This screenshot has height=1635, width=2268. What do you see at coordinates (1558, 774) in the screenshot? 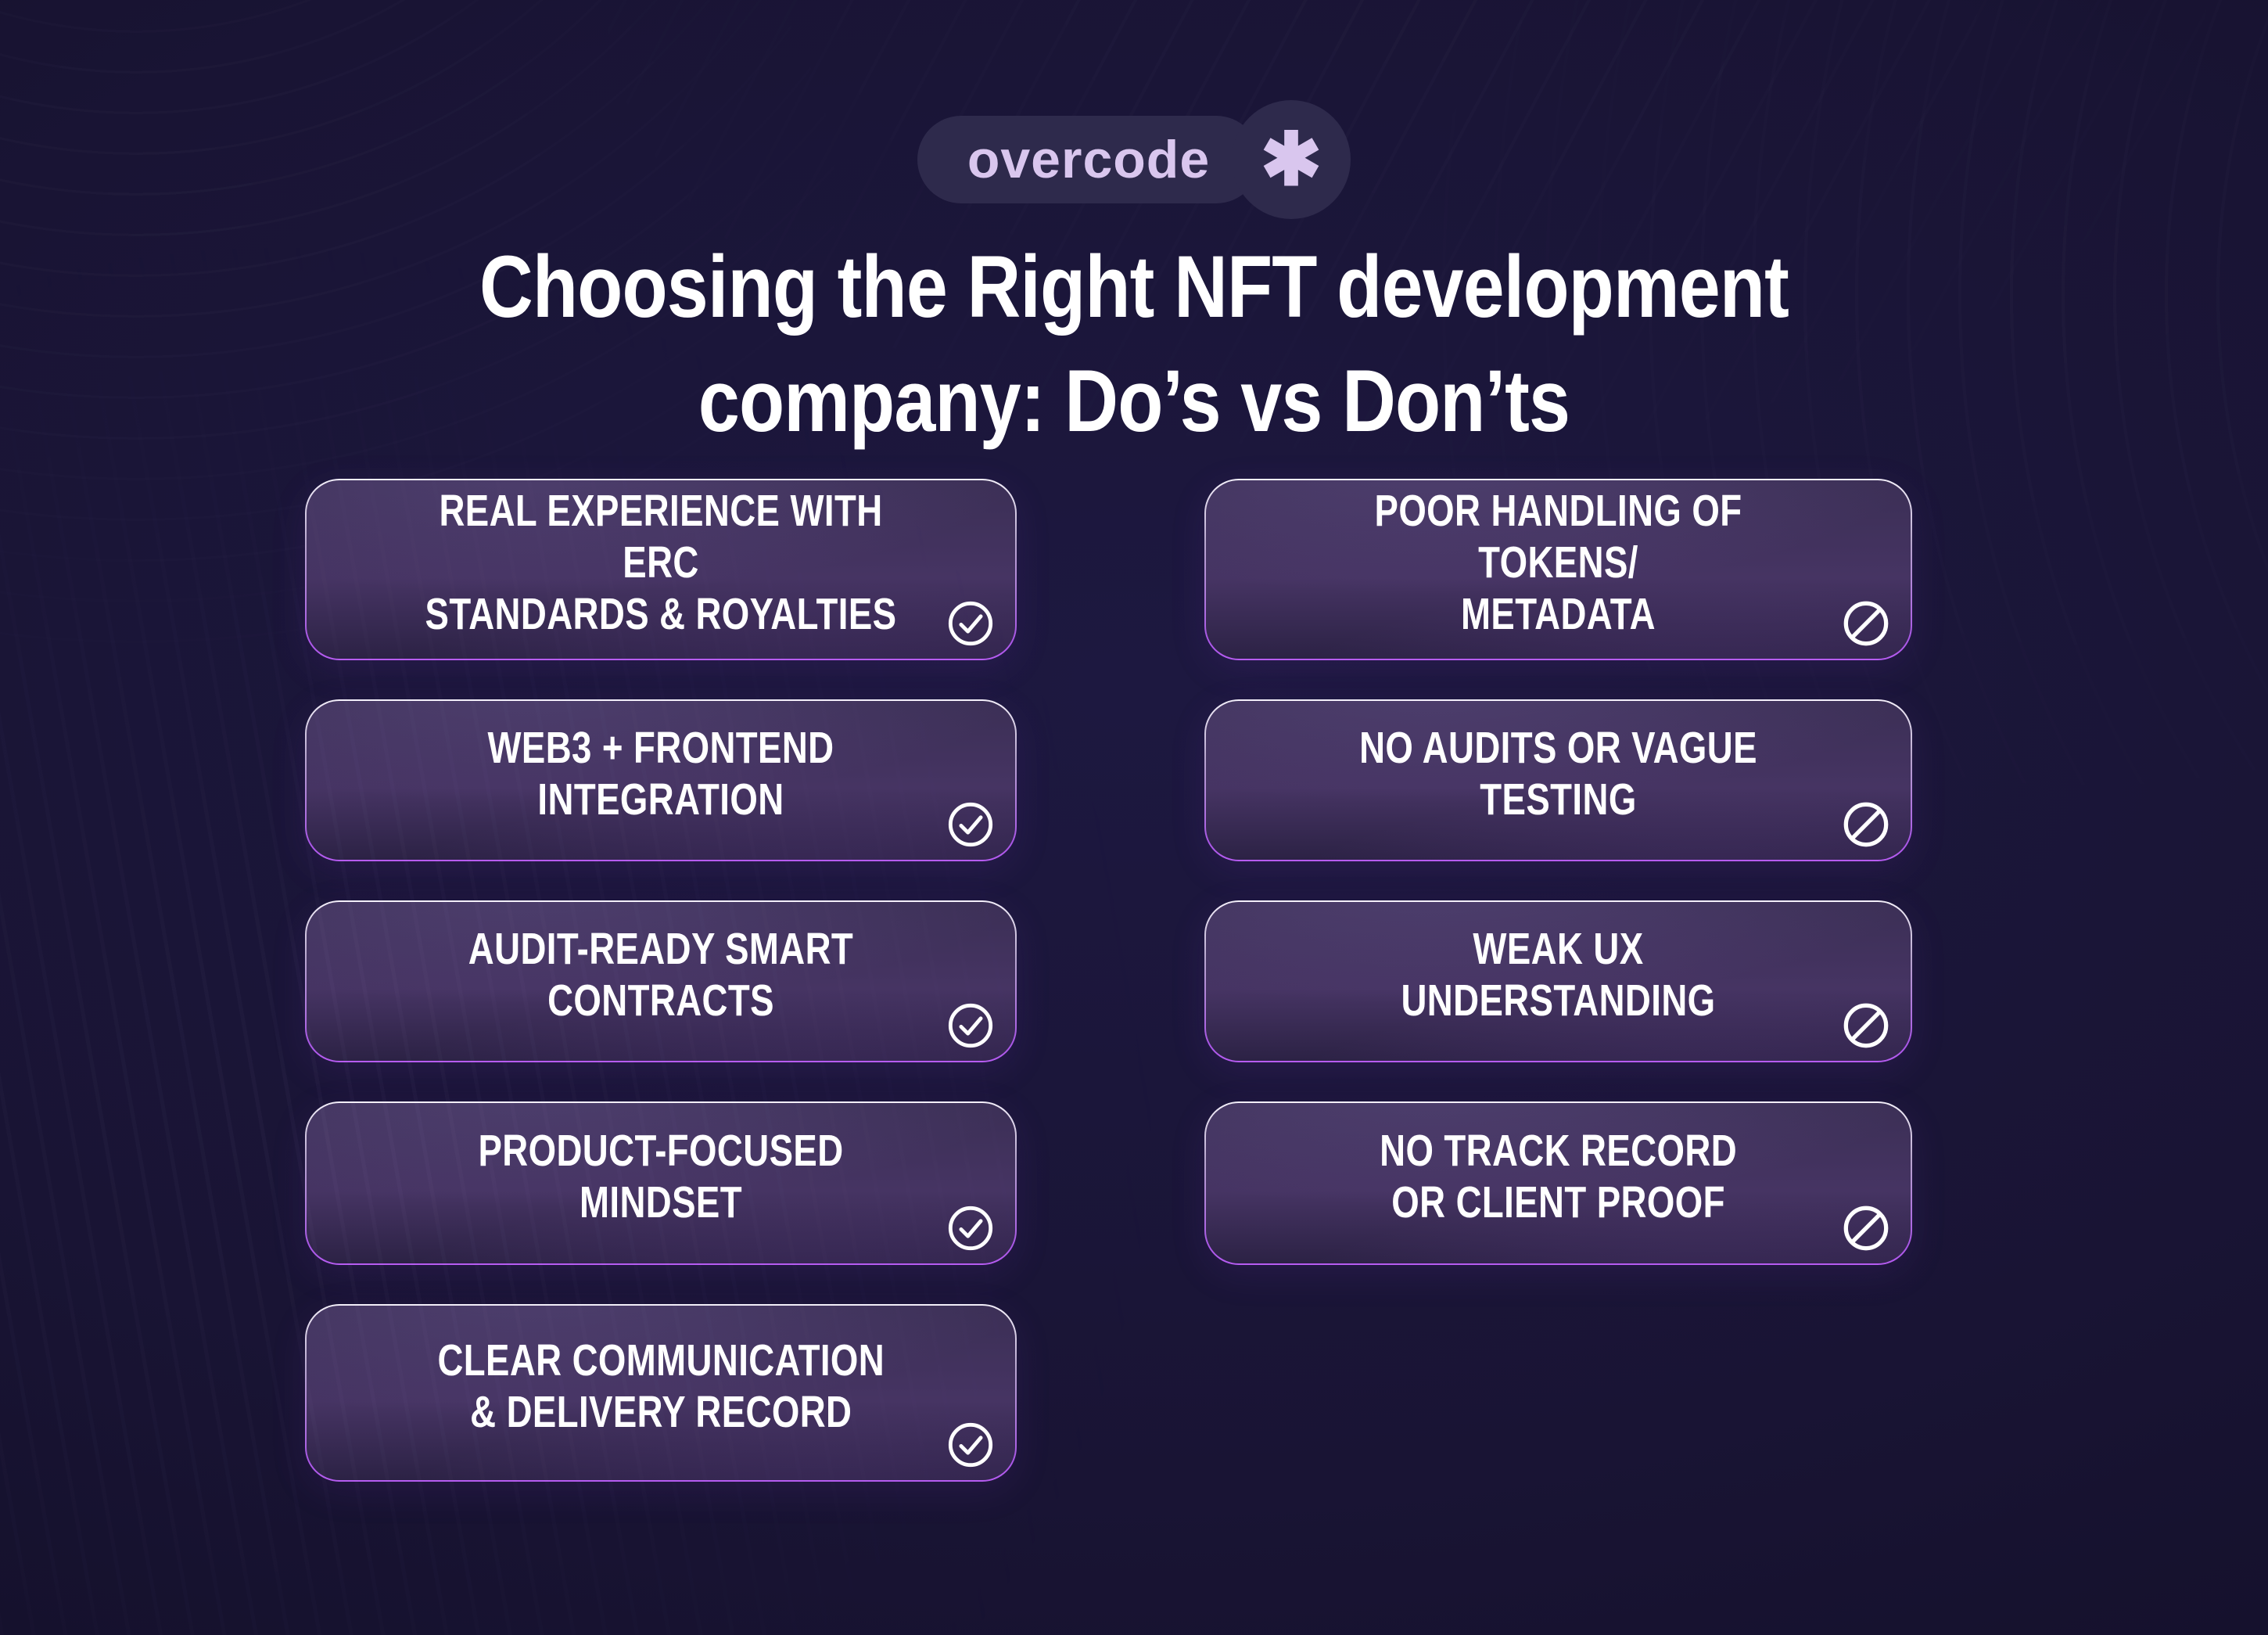
I see `card-label: NO AUDITS OR VAGUE TESTING` at bounding box center [1558, 774].